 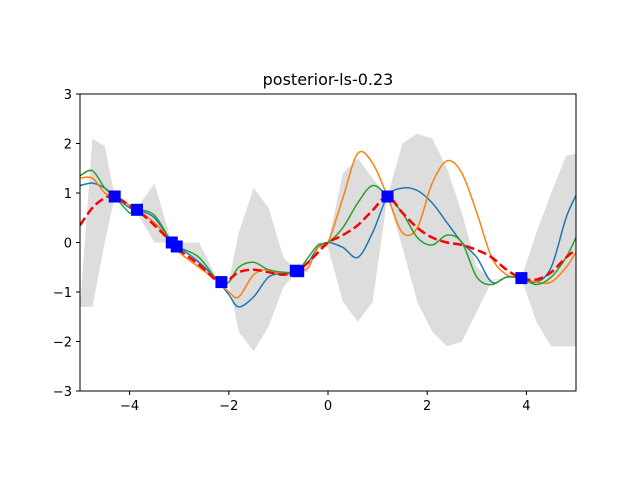 What do you see at coordinates (228, 406) in the screenshot?
I see `x-tick-label: −2` at bounding box center [228, 406].